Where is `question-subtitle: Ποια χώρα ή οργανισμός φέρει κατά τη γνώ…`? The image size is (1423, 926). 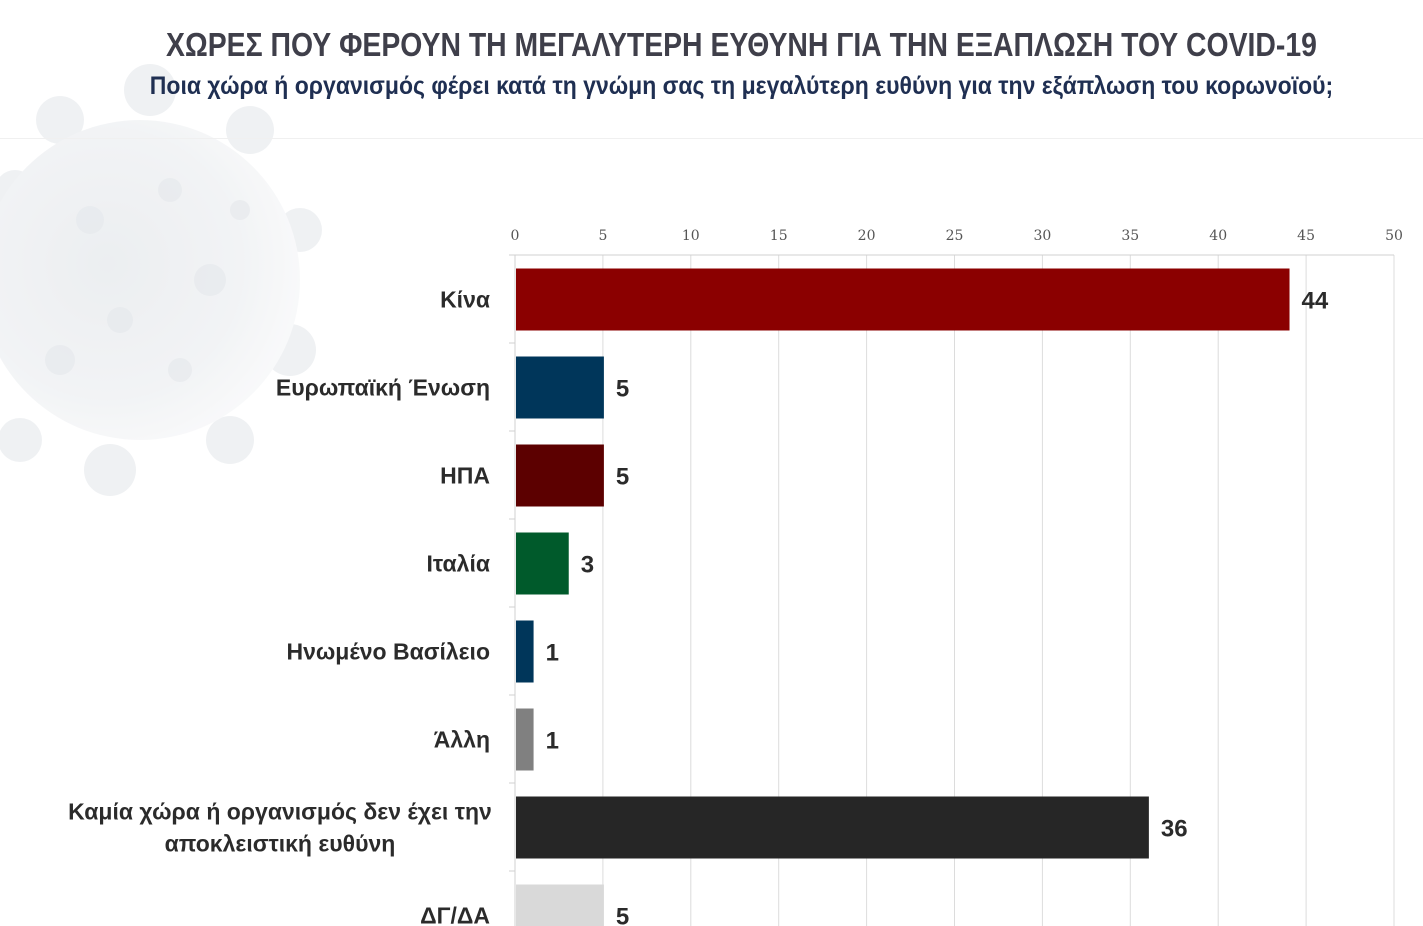 question-subtitle: Ποια χώρα ή οργανισμός φέρει κατά τη γνώ… is located at coordinates (741, 86).